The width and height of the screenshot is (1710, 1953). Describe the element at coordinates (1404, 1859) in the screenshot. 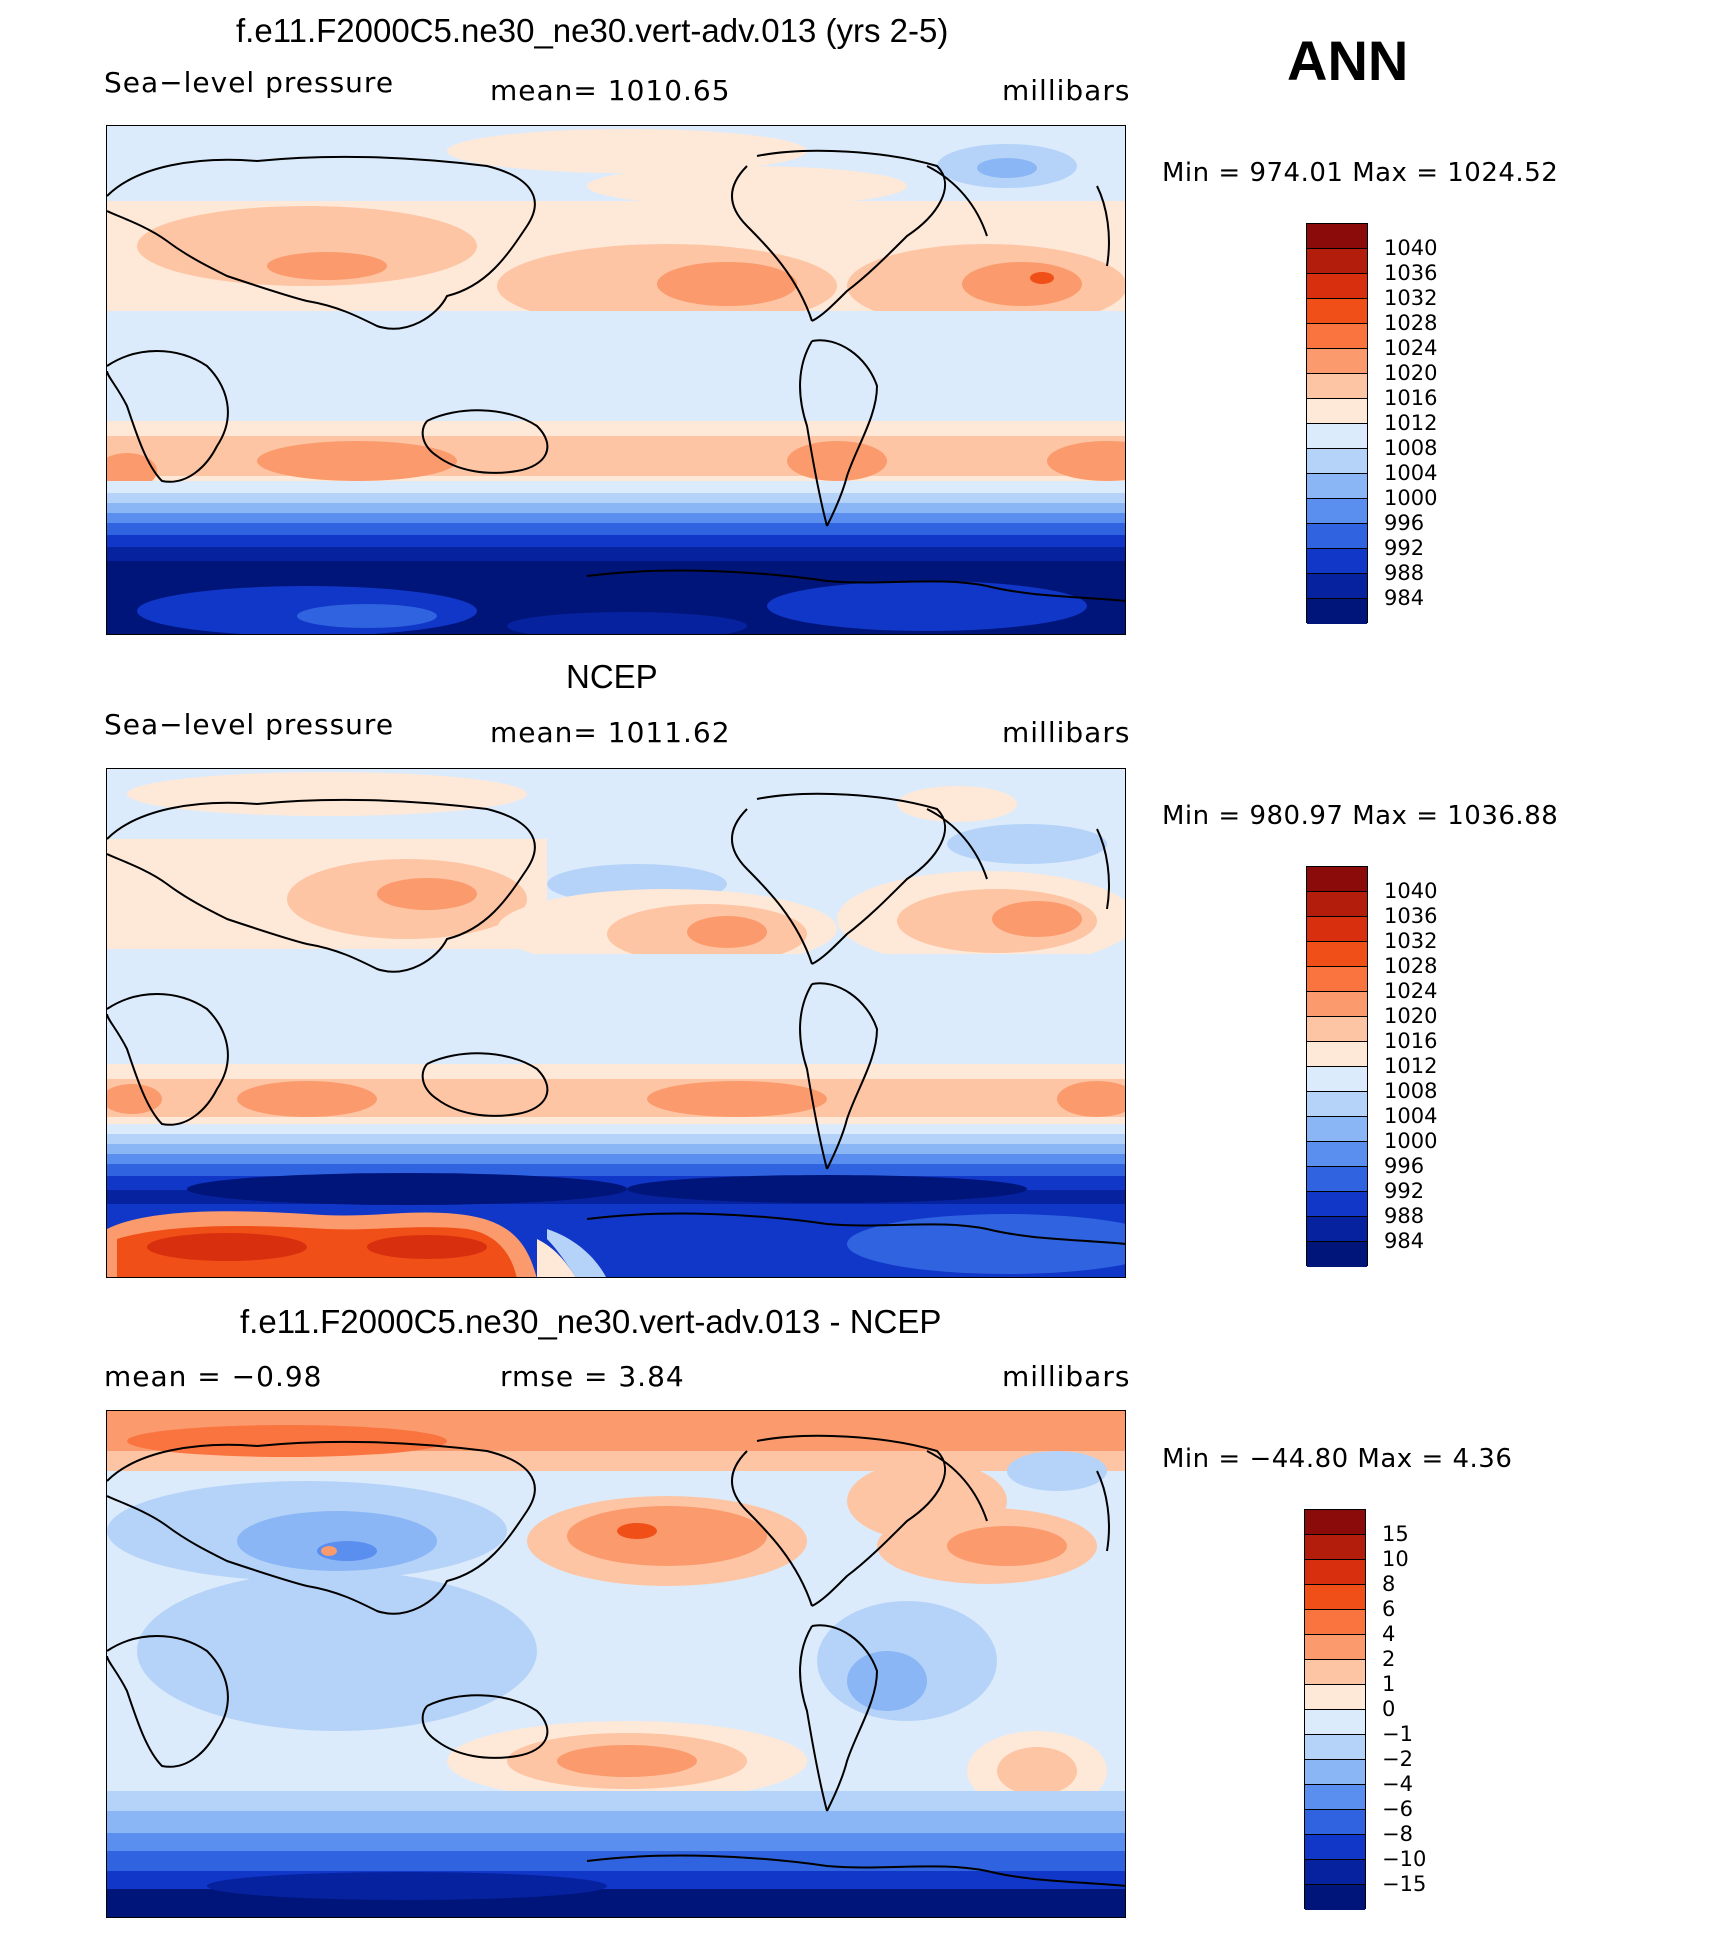

I see `colorbar-tick-label: −10` at that location.